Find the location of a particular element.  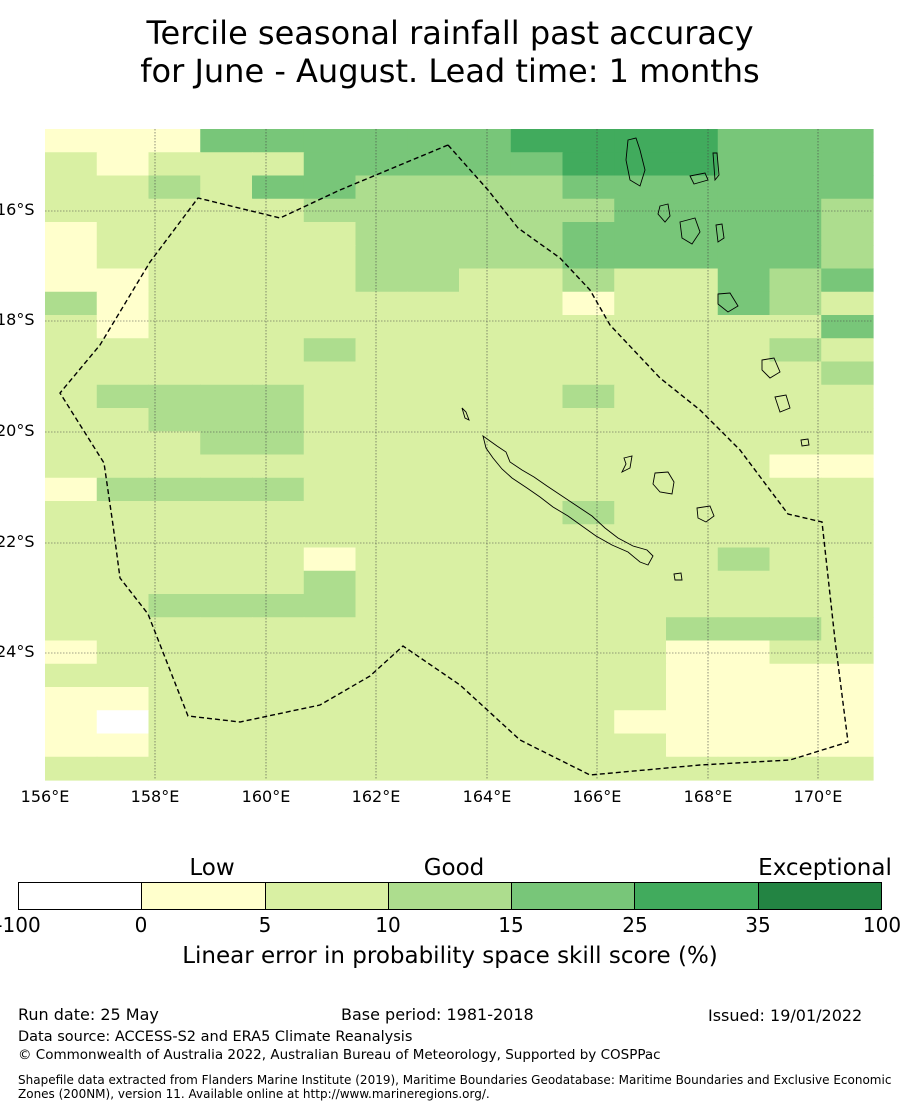

lon-label-158e: 158°E is located at coordinates (155, 796).